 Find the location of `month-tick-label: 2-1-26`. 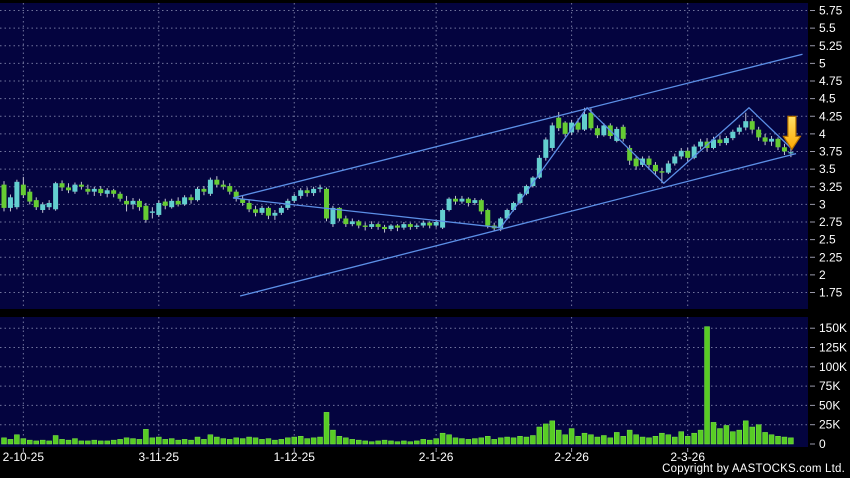

month-tick-label: 2-1-26 is located at coordinates (436, 457).